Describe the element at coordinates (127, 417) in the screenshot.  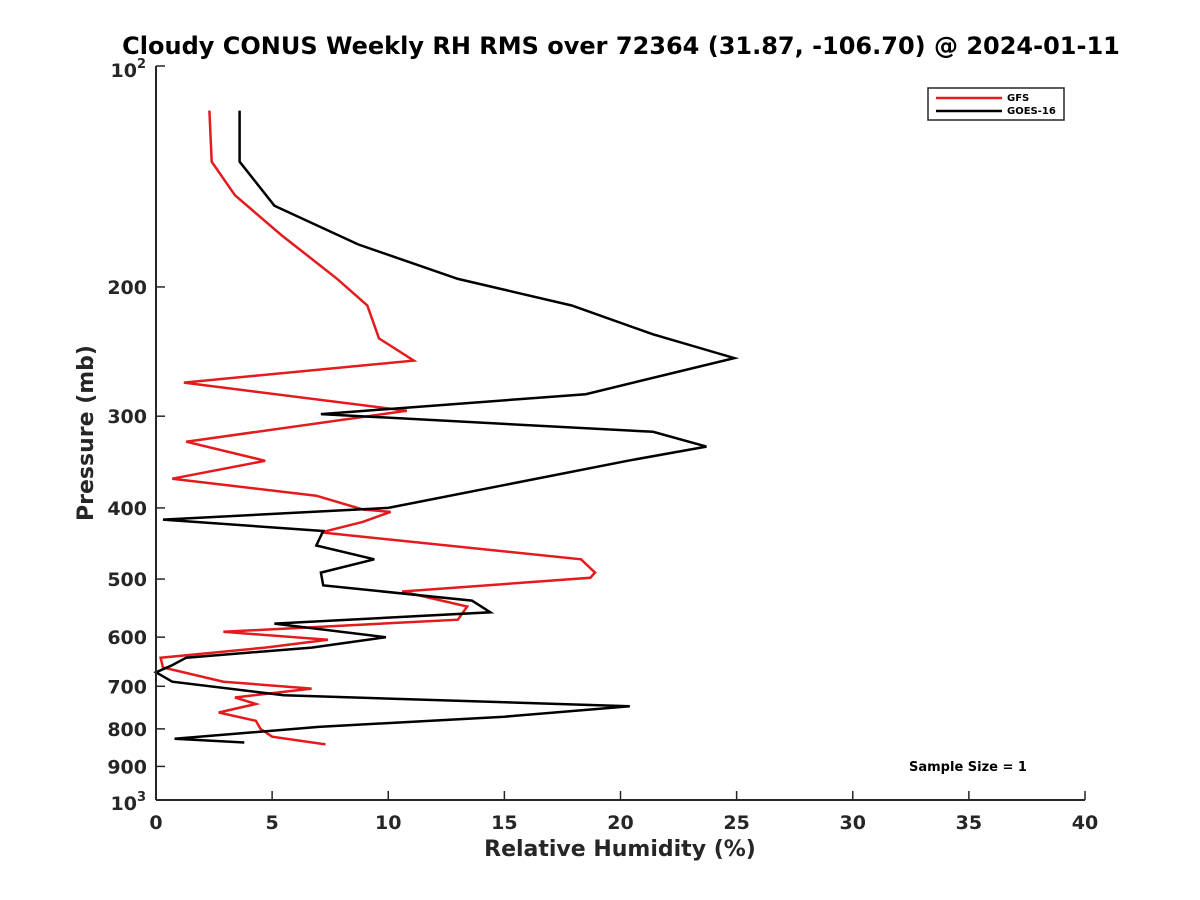
I see `y-tick-label: 300` at that location.